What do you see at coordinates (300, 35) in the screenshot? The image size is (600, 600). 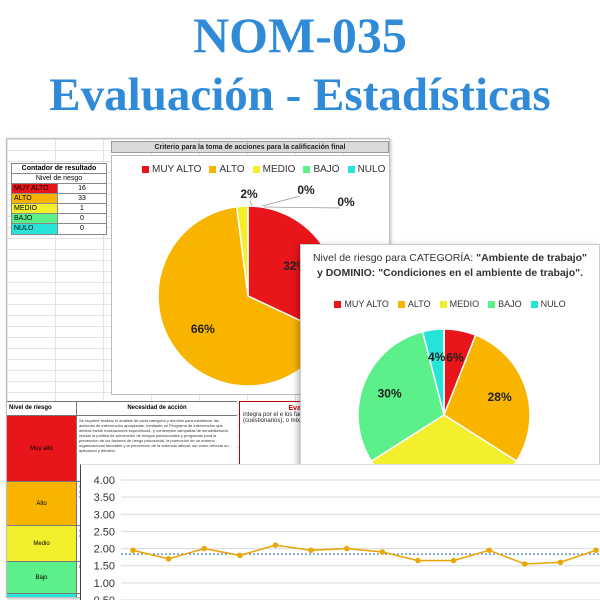 I see `page-title-line1: NOM-035` at bounding box center [300, 35].